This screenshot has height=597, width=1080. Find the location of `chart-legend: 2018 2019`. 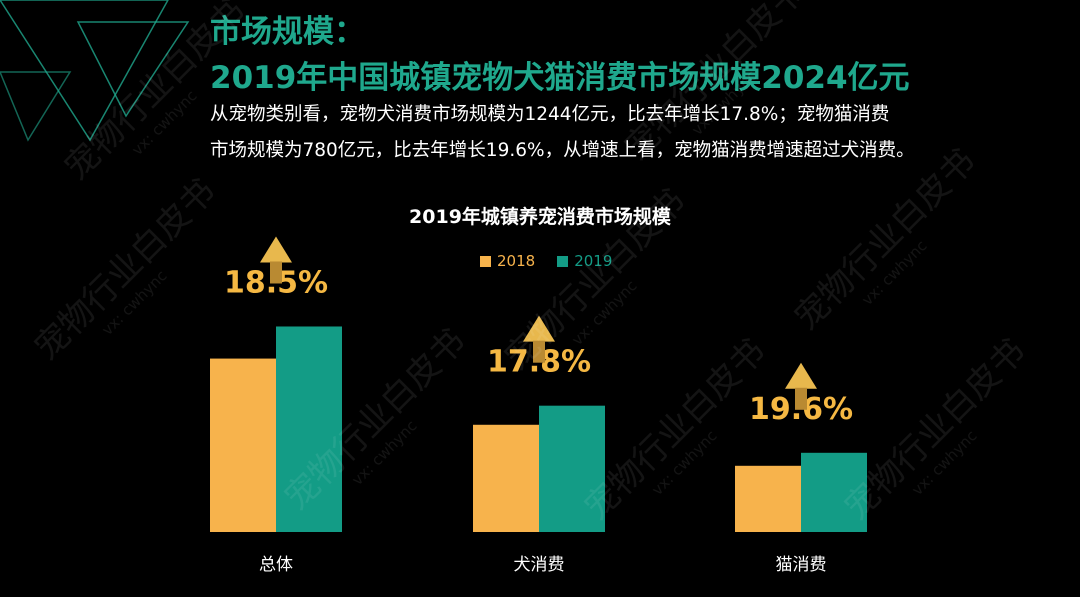

chart-legend: 2018 2019 is located at coordinates (546, 261).